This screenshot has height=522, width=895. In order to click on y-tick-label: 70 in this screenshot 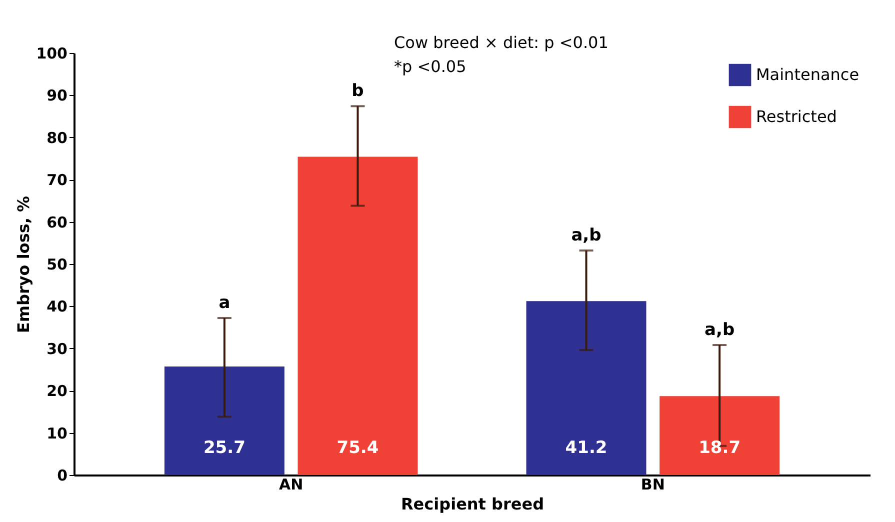, I will do `click(57, 180)`.